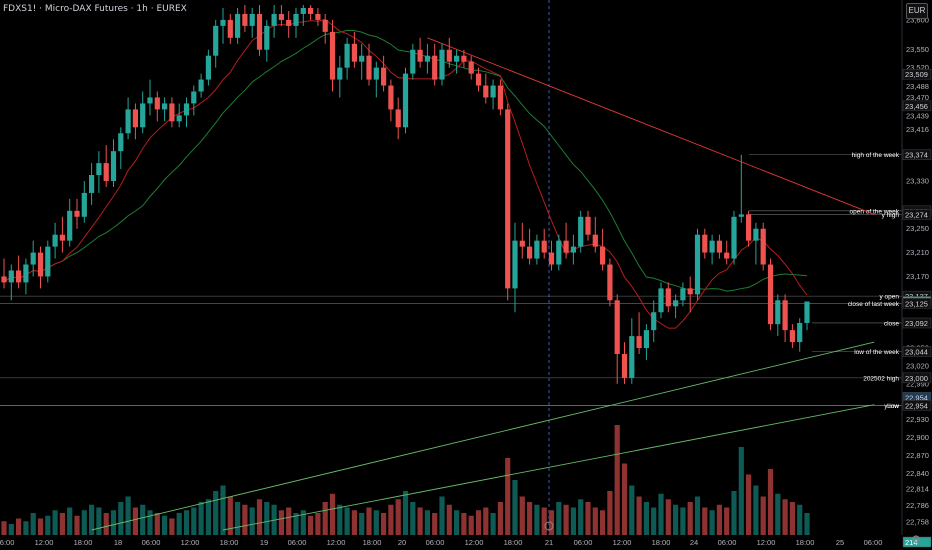  I want to click on price-tick: 23,470, so click(917, 97).